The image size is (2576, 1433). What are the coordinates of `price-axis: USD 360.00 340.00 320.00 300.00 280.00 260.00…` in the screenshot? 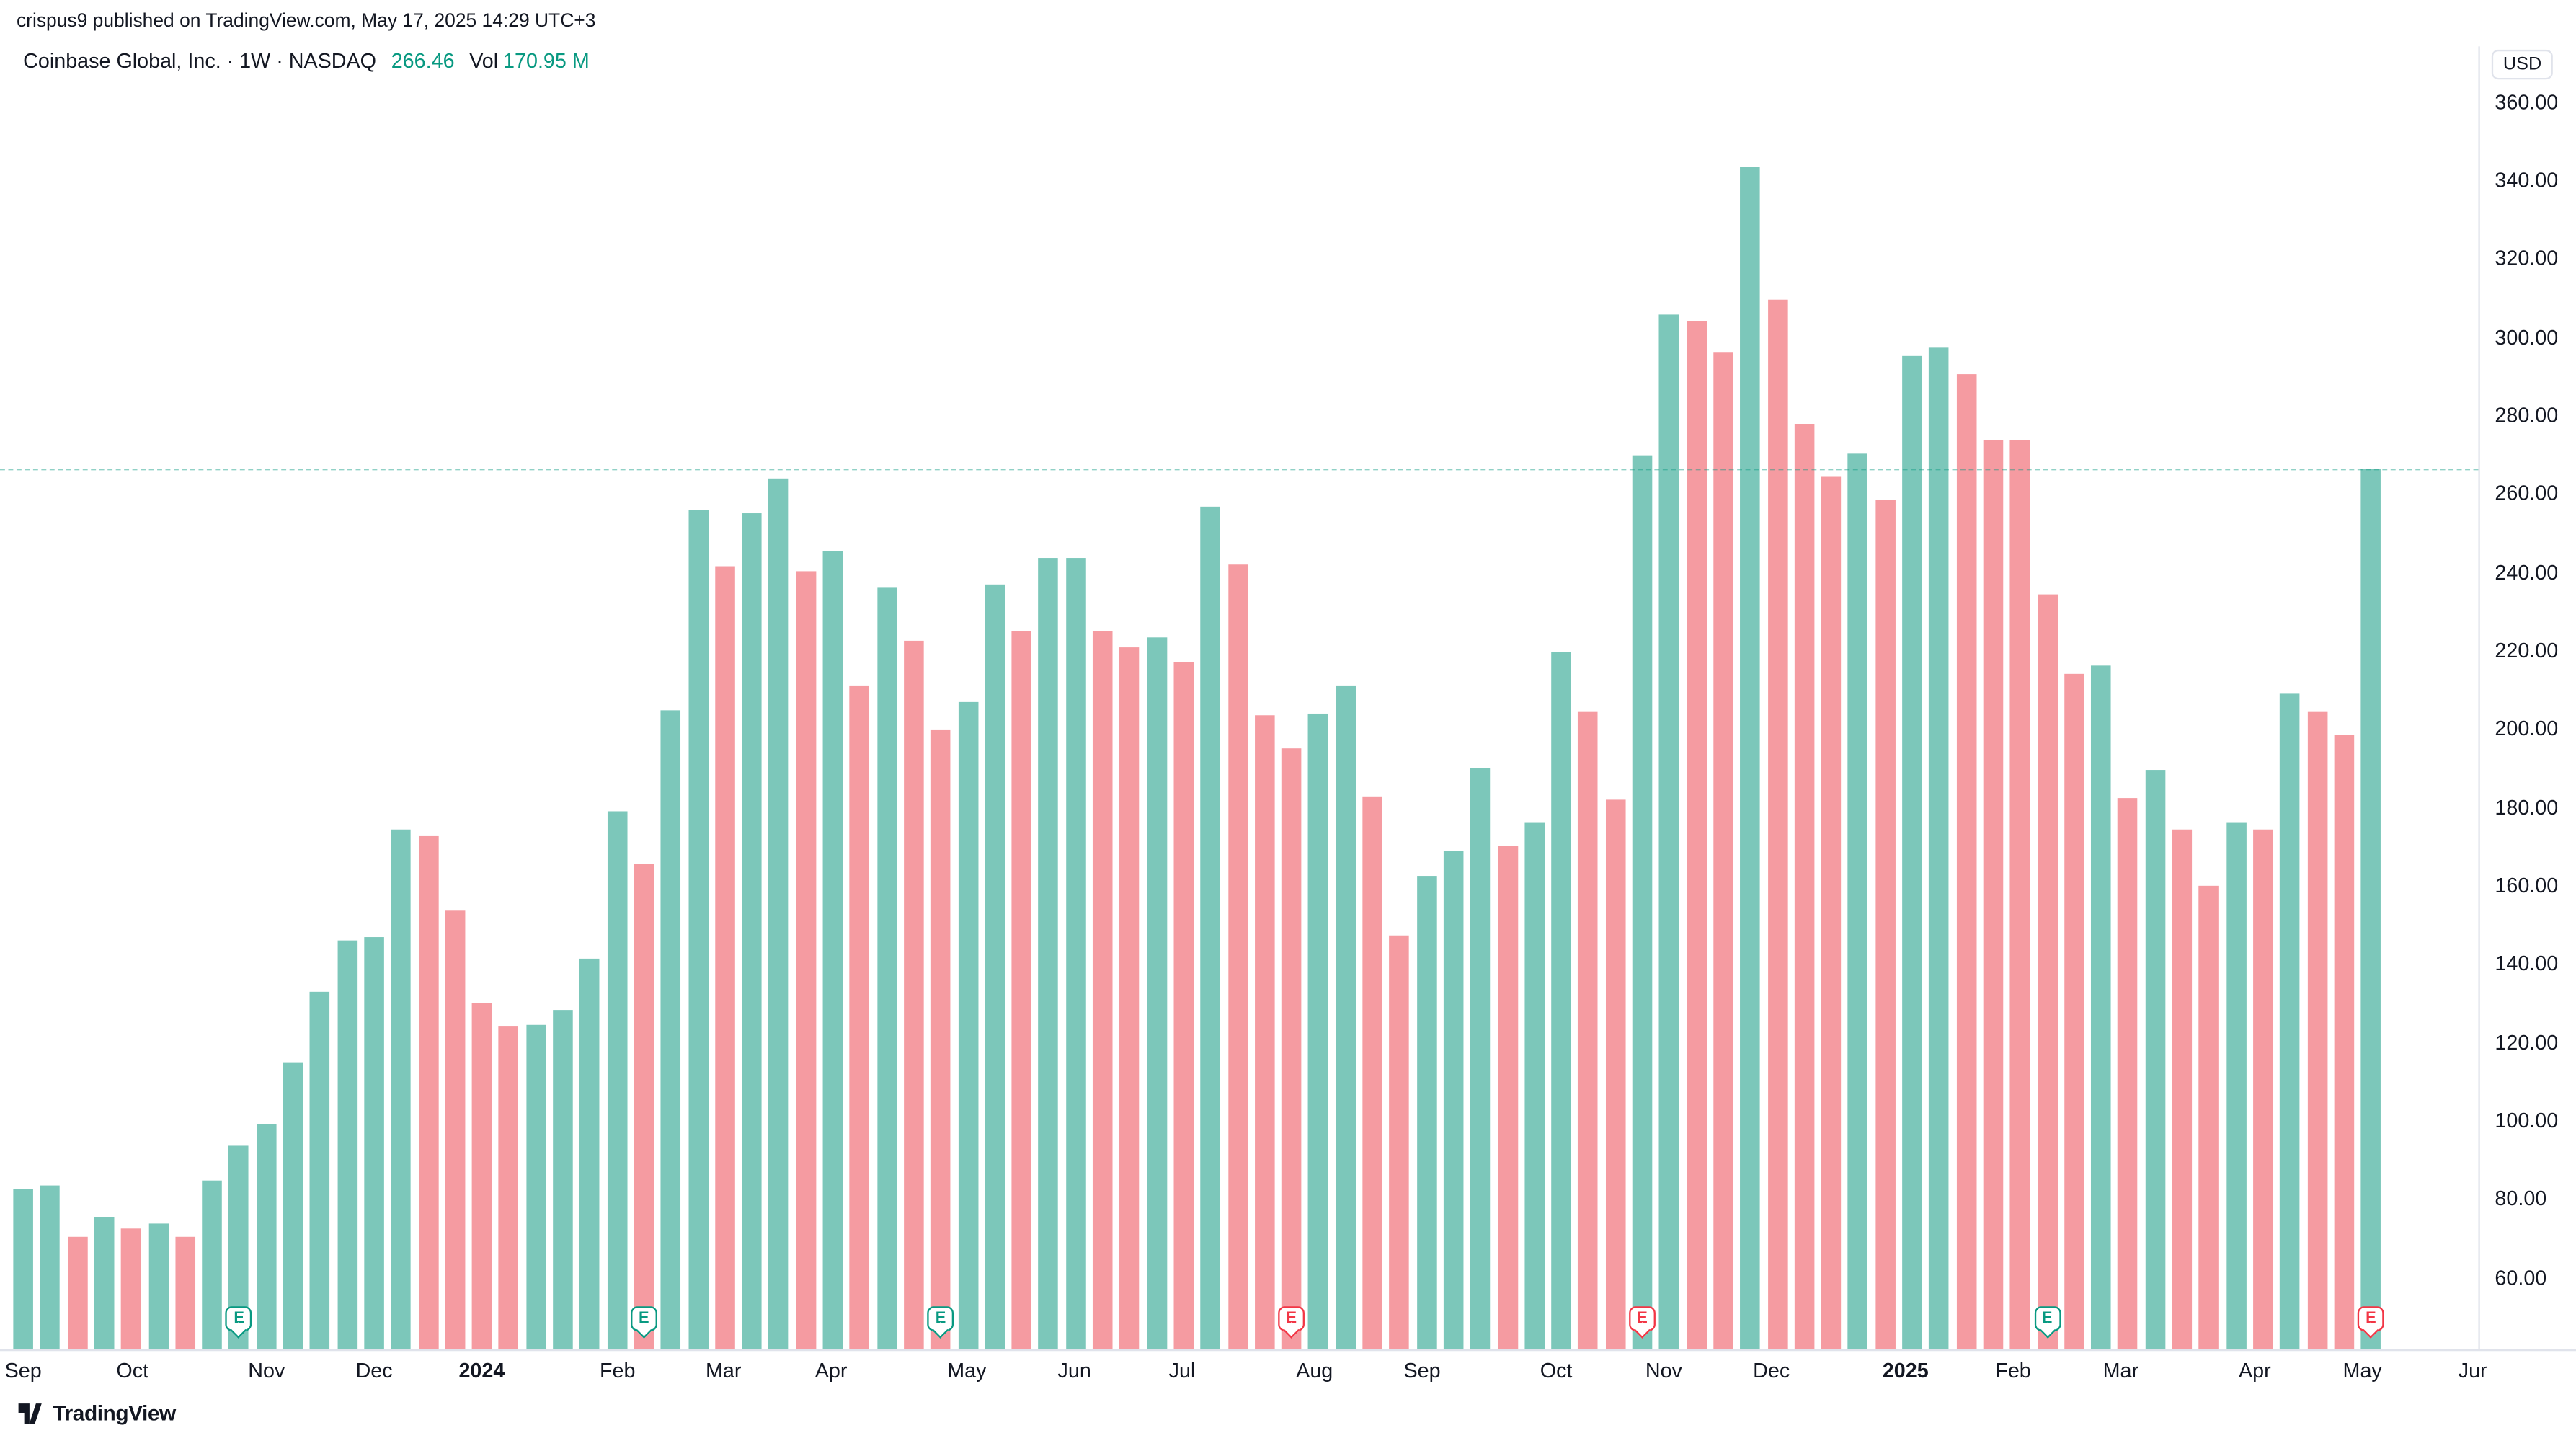 It's located at (2527, 697).